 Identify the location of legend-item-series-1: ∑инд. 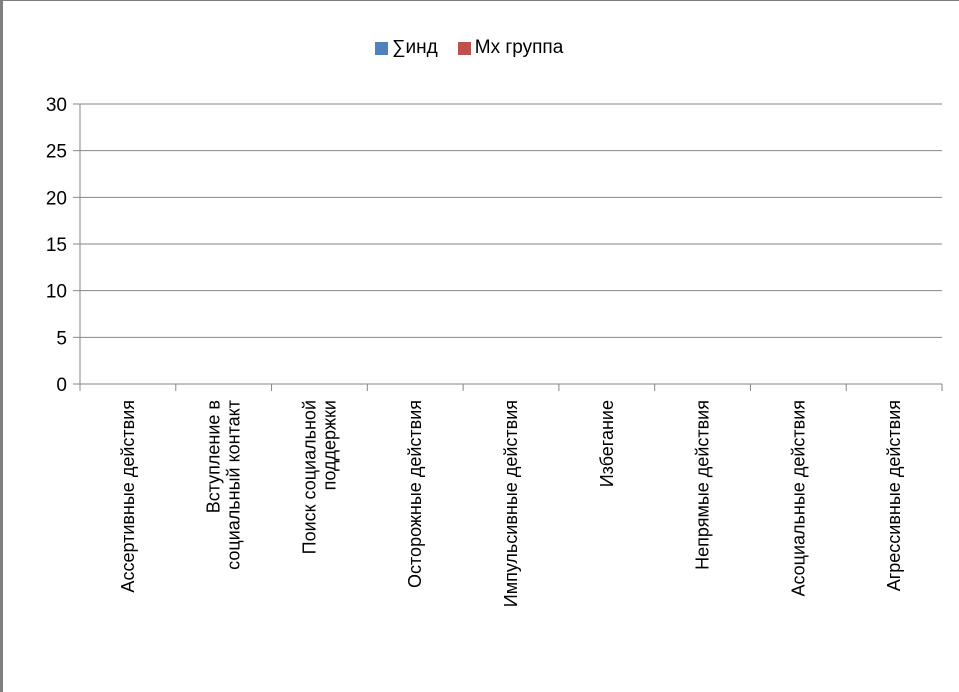
(406, 48).